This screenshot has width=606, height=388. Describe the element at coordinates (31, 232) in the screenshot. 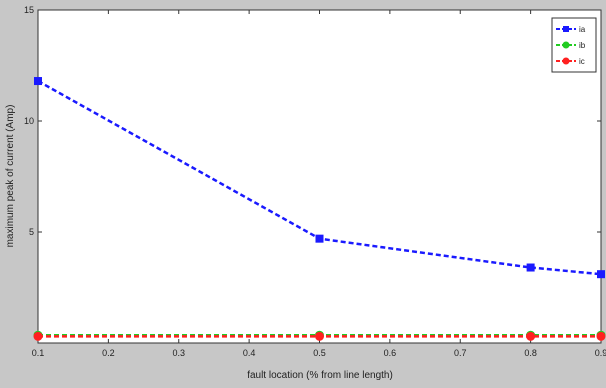

I see `y-tick-label: 5` at that location.